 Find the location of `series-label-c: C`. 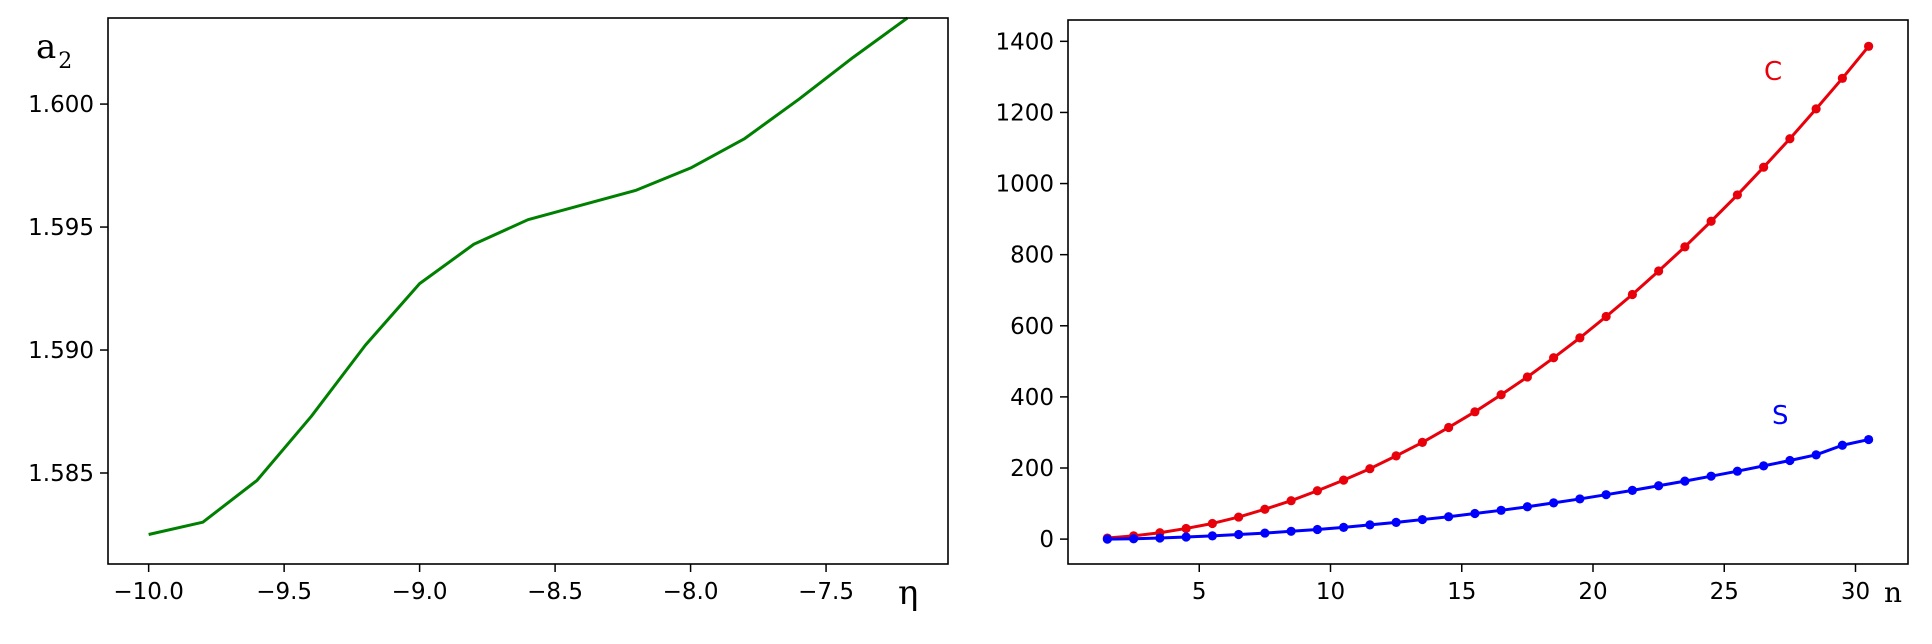

series-label-c: C is located at coordinates (1773, 72).